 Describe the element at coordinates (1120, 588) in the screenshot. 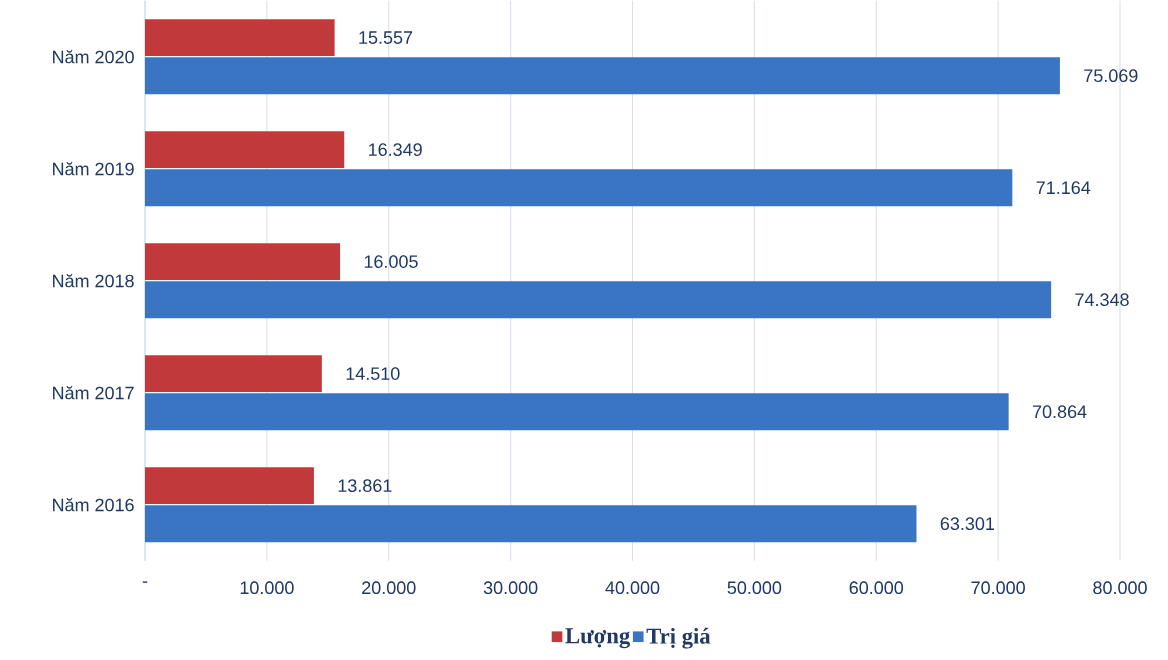

I see `x-tick-label: 80.000` at that location.